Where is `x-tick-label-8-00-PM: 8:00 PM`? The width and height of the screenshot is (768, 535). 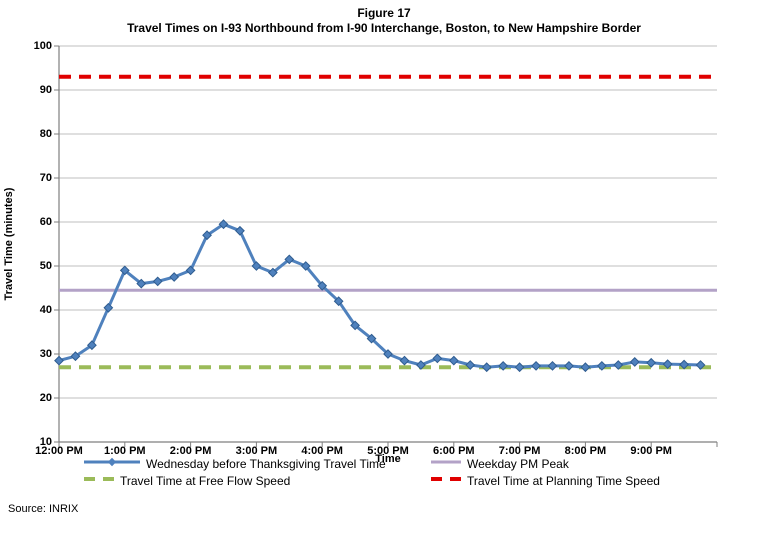
x-tick-label-8-00-PM: 8:00 PM is located at coordinates (585, 451).